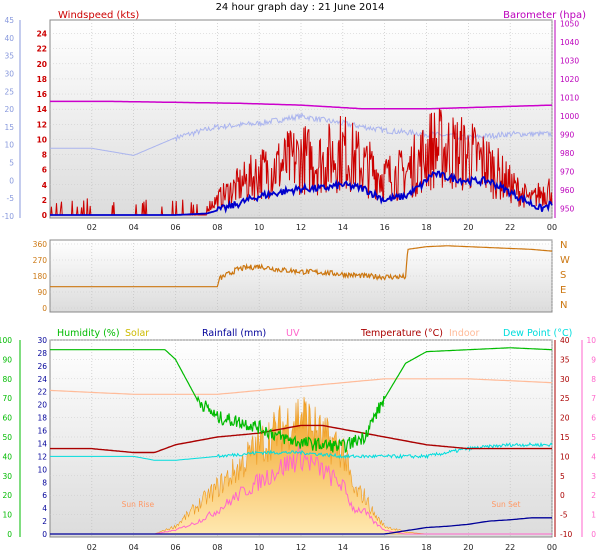 This screenshot has height=555, width=600. I want to click on gust-scale-tick-label: 15, so click(9, 127).